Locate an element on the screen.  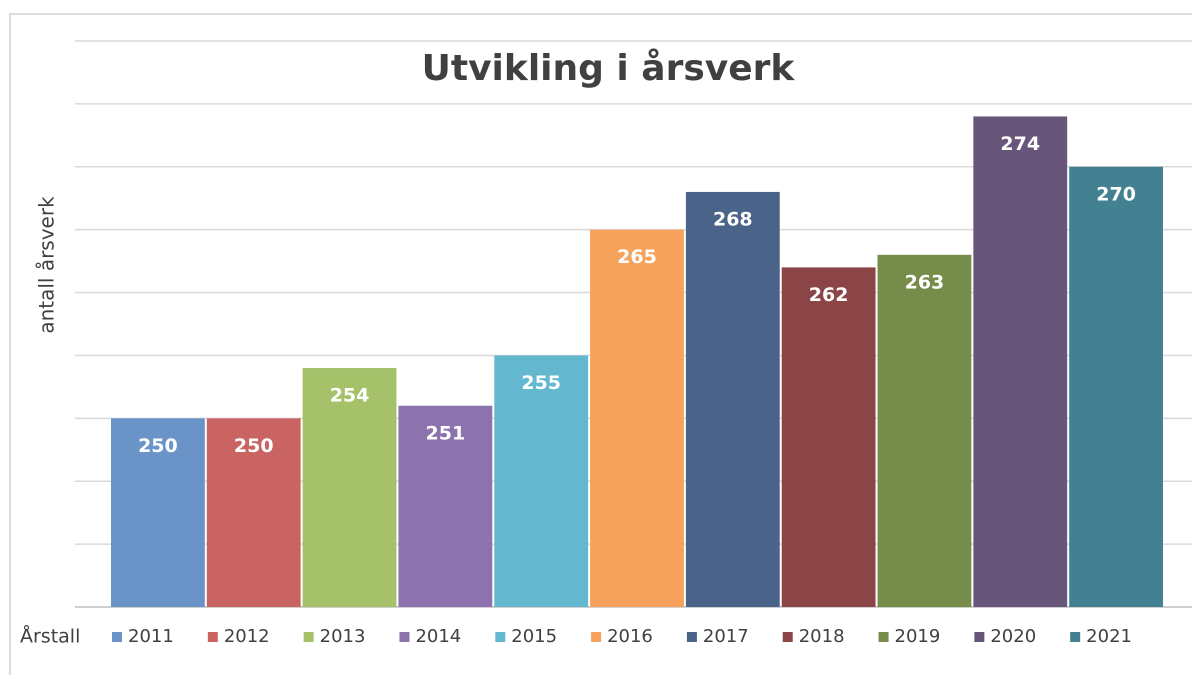
data-label: 274 is located at coordinates (1020, 144).